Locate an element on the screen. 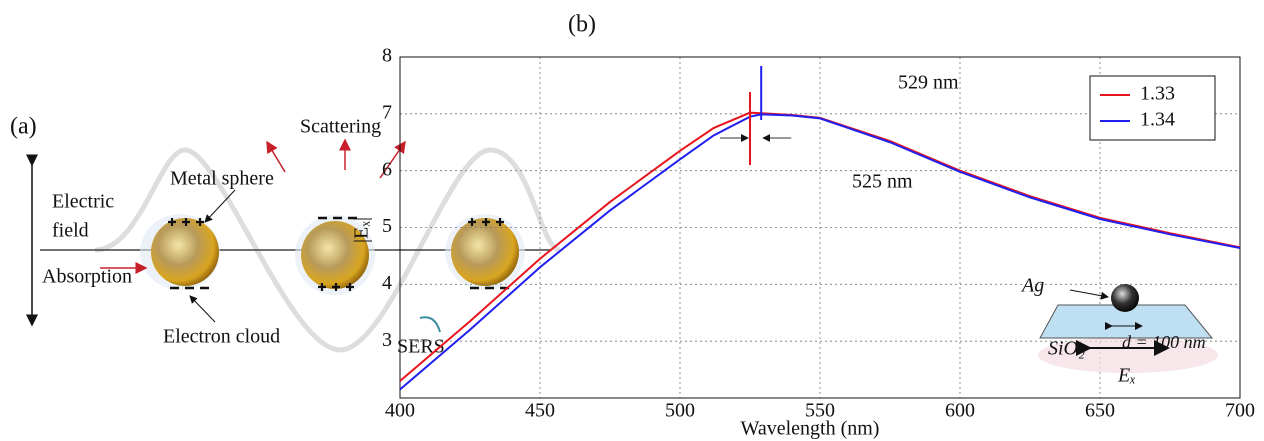 This screenshot has width=1264, height=441. x-tick-label: 600 is located at coordinates (960, 411).